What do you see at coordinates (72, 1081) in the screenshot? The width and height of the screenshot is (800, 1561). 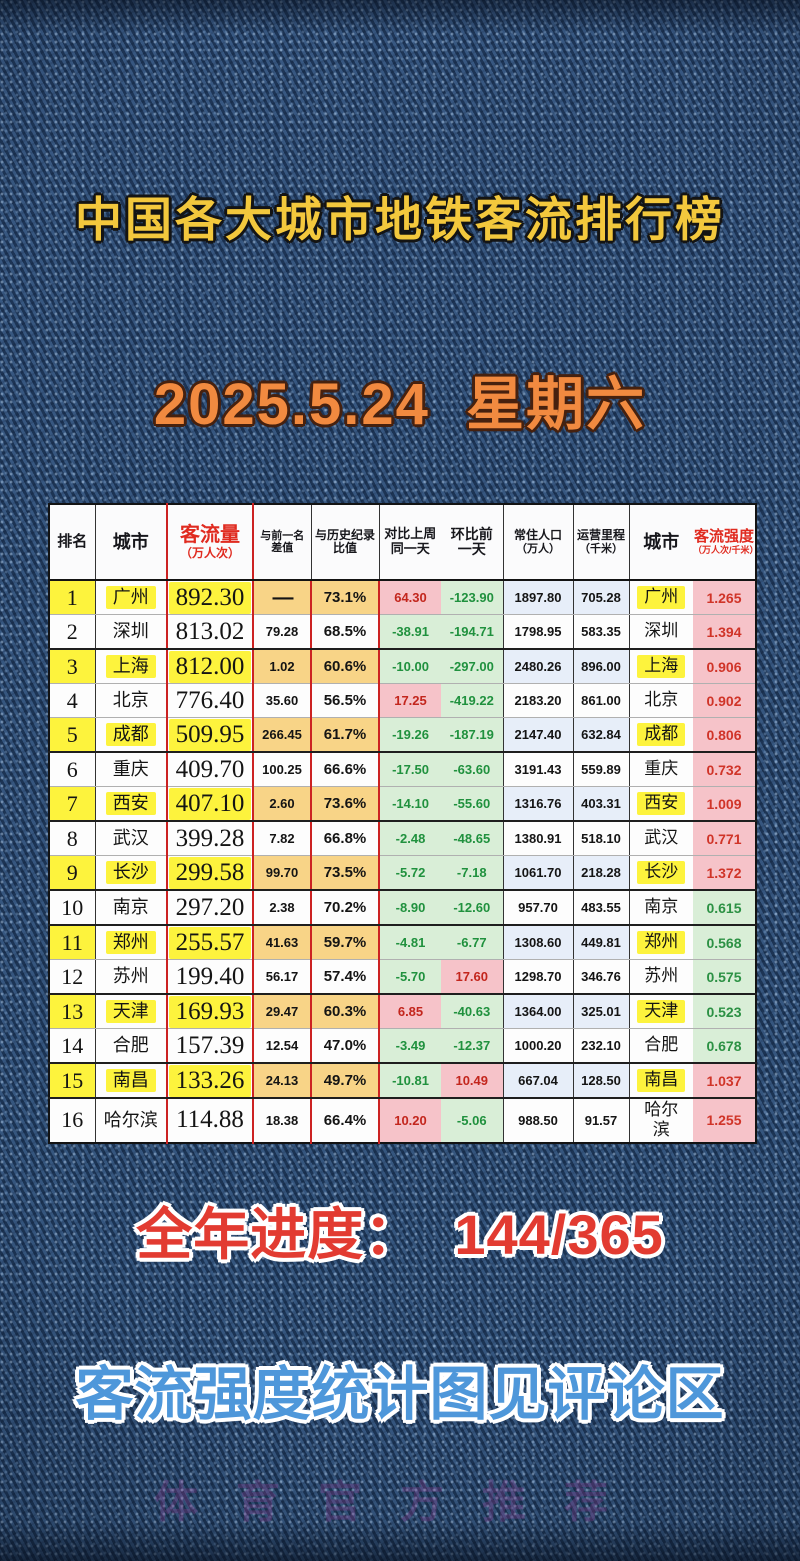 I see `rank-cell: 15` at bounding box center [72, 1081].